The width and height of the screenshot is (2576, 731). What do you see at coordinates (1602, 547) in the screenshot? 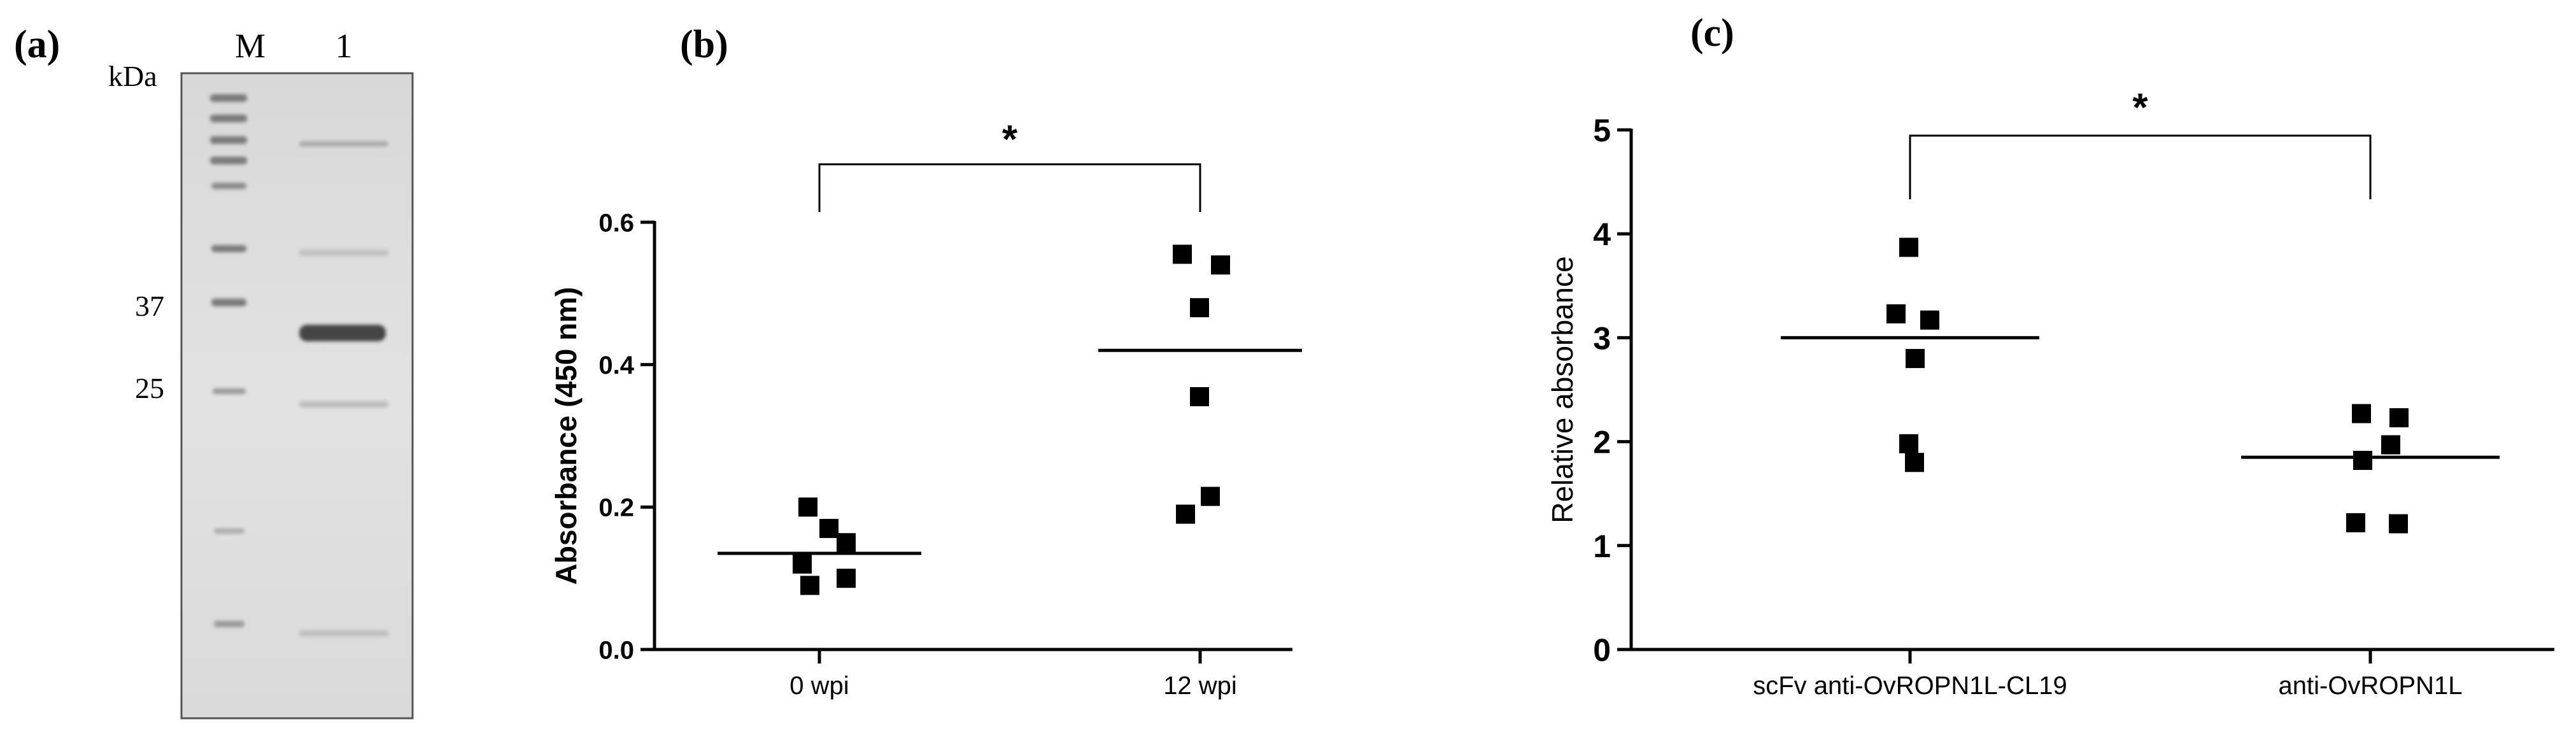
I see `y-tick-label: 1` at bounding box center [1602, 547].